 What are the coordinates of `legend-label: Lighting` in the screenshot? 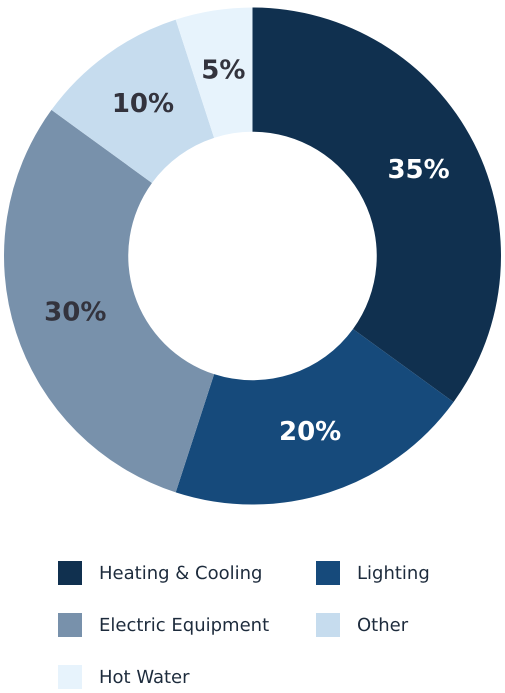 It's located at (393, 573).